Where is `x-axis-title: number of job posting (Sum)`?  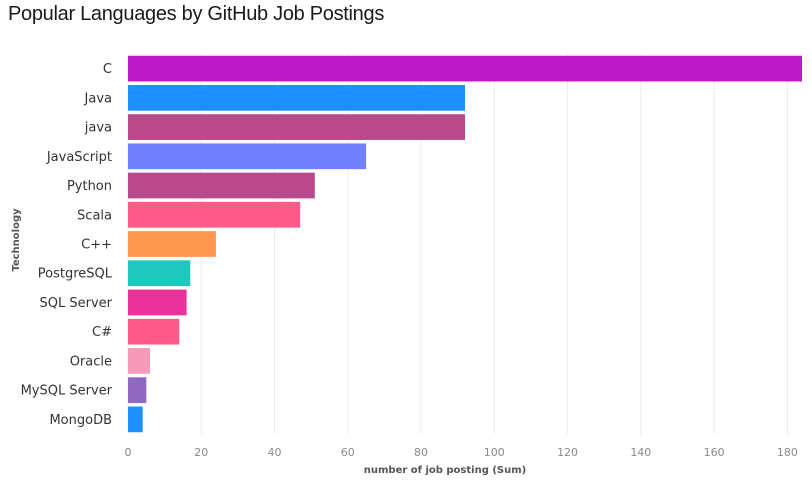
x-axis-title: number of job posting (Sum) is located at coordinates (445, 470).